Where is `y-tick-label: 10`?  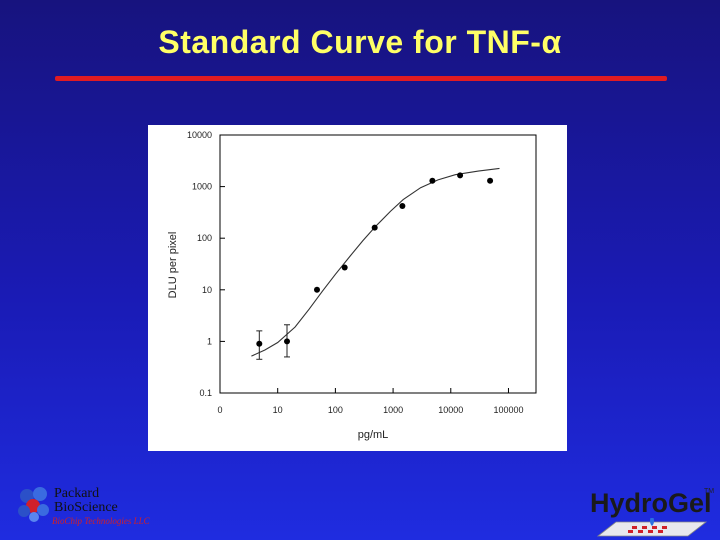 y-tick-label: 10 is located at coordinates (207, 290).